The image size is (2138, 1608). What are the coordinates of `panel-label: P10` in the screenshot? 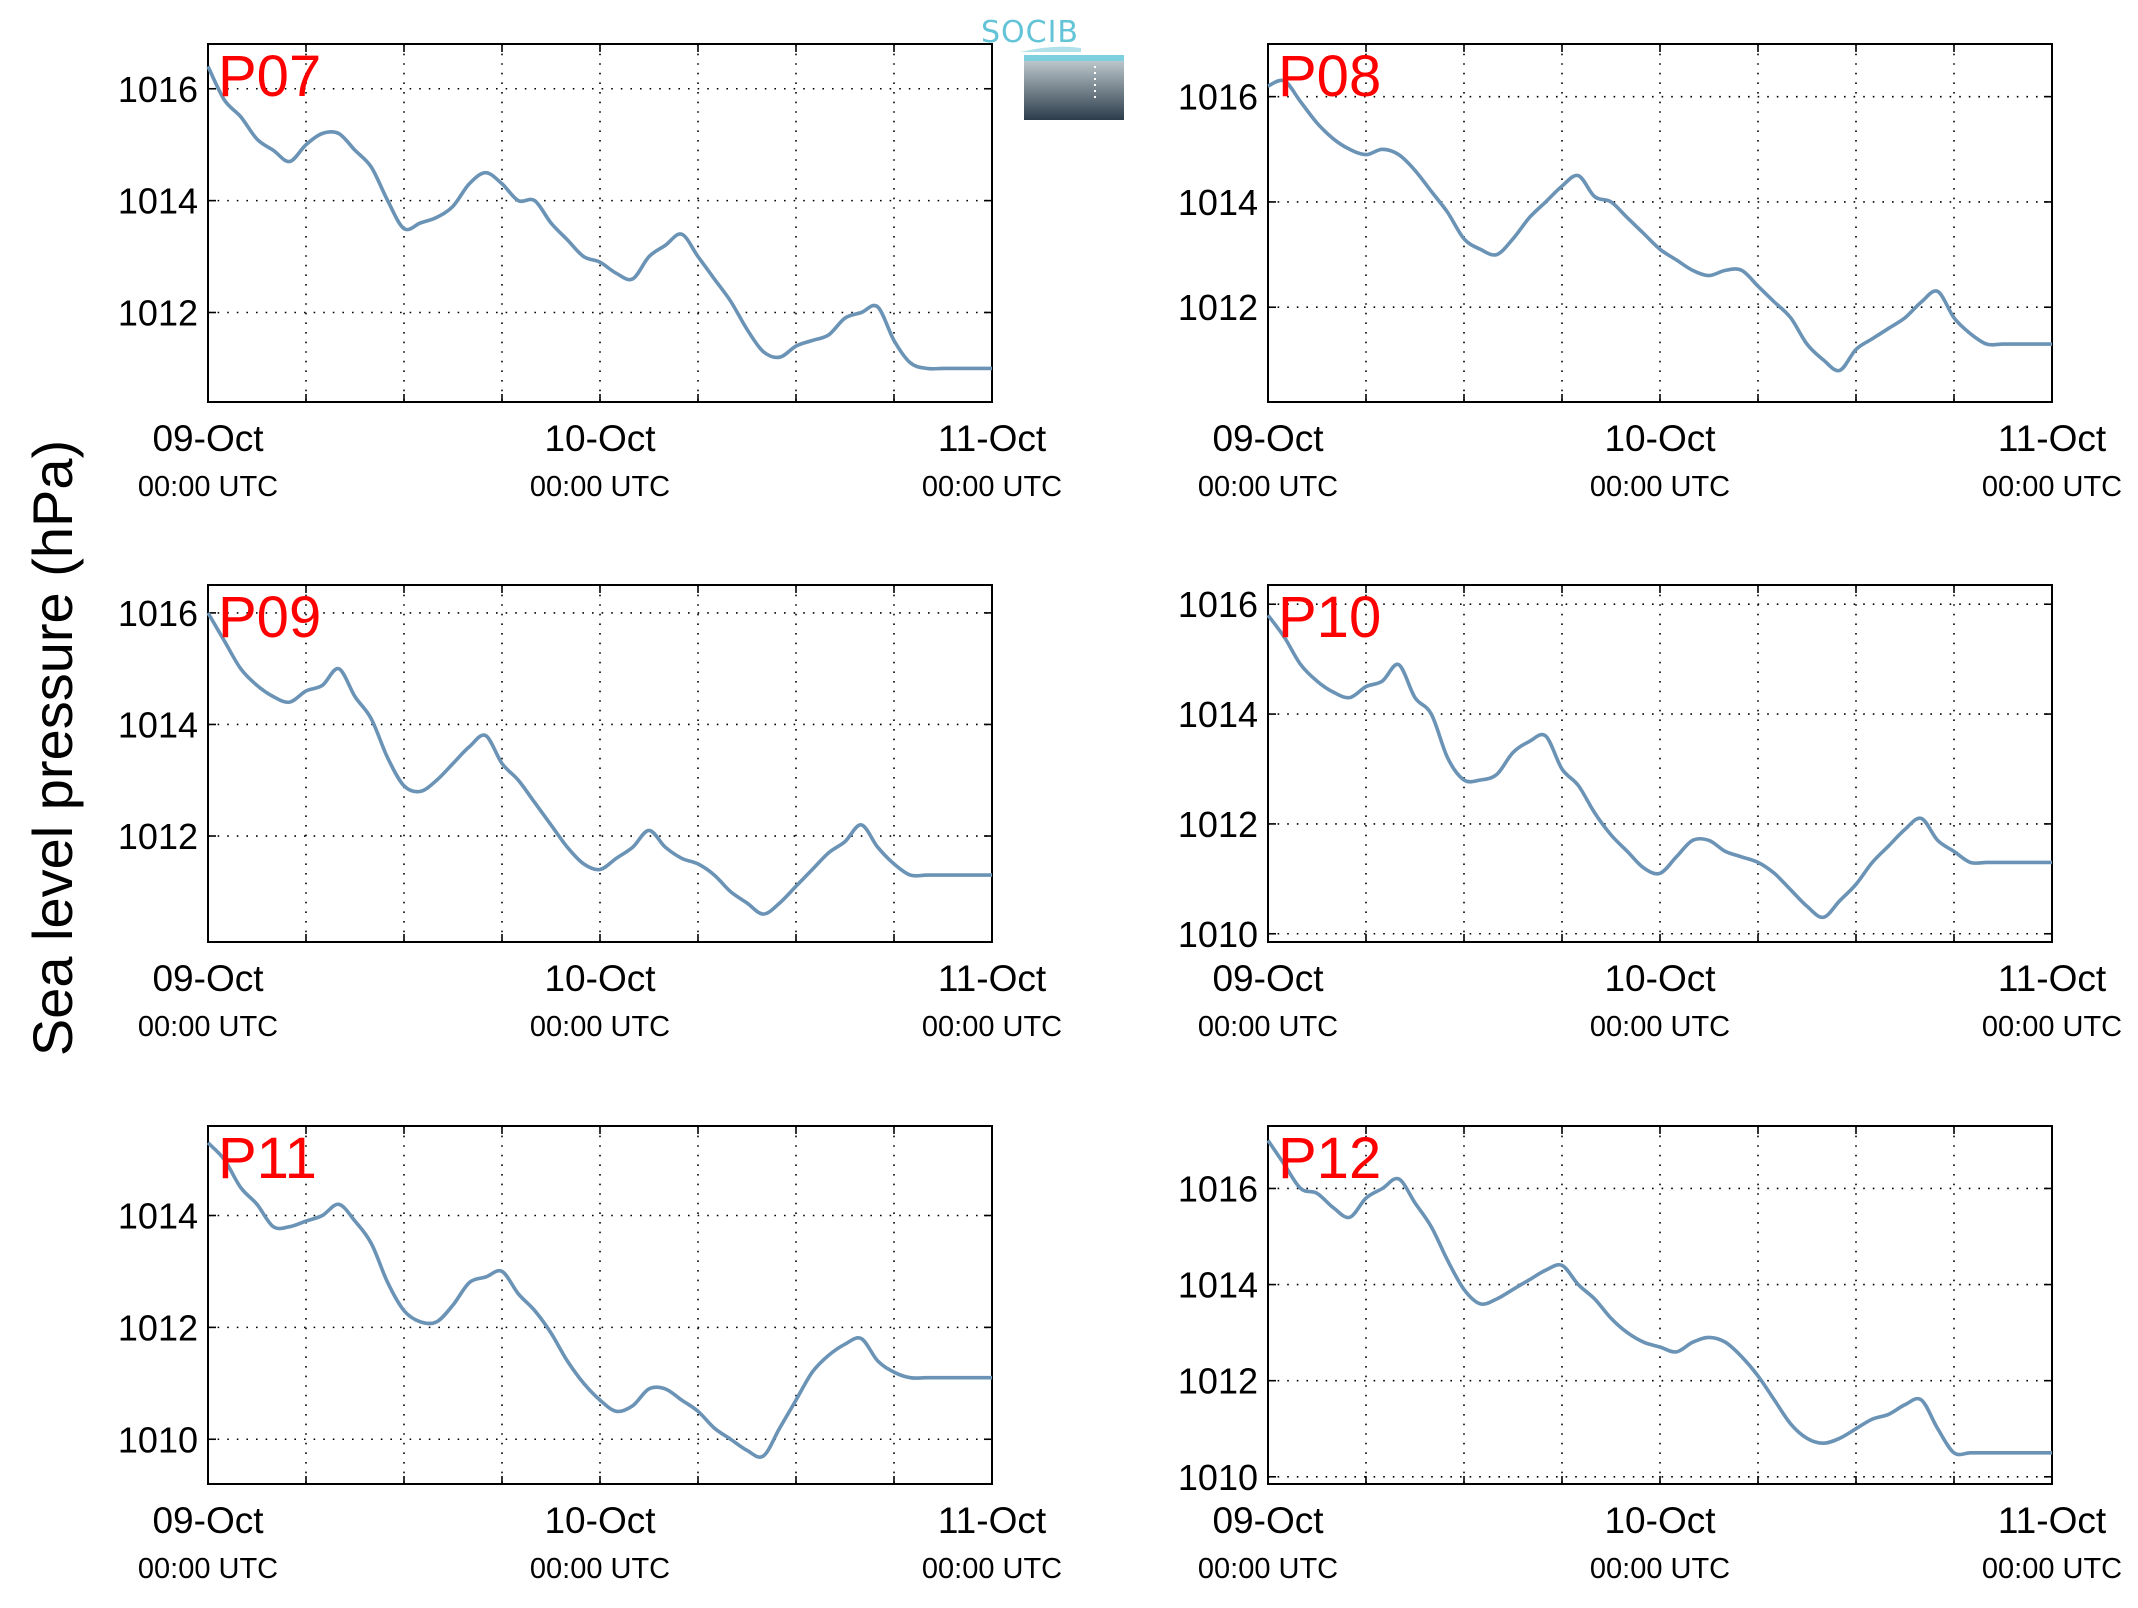 It's located at (1329, 617).